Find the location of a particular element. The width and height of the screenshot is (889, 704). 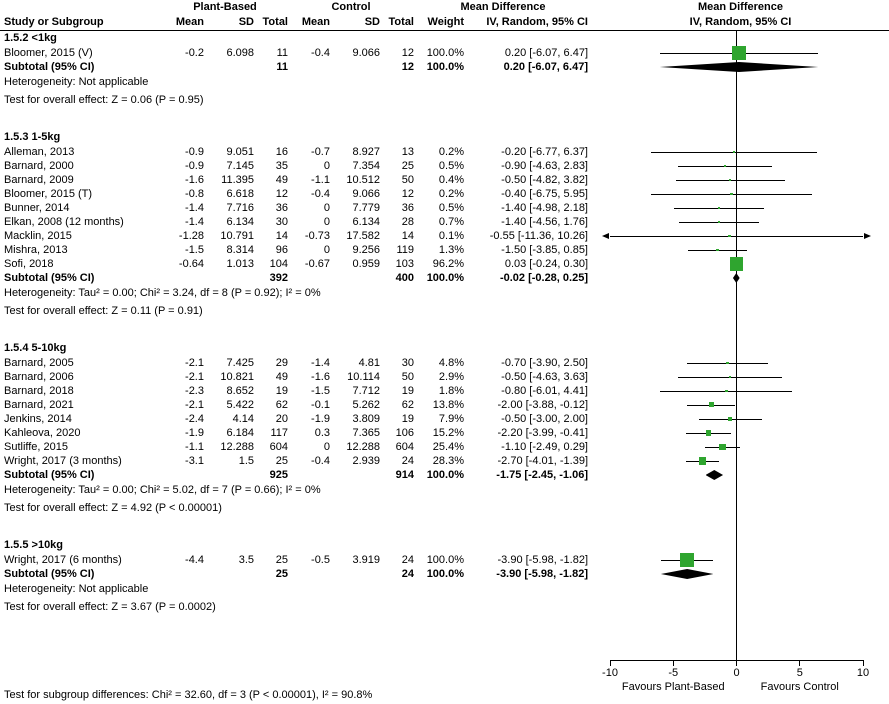

study-name: Bloomer, 2015 (T) is located at coordinates (48, 194).